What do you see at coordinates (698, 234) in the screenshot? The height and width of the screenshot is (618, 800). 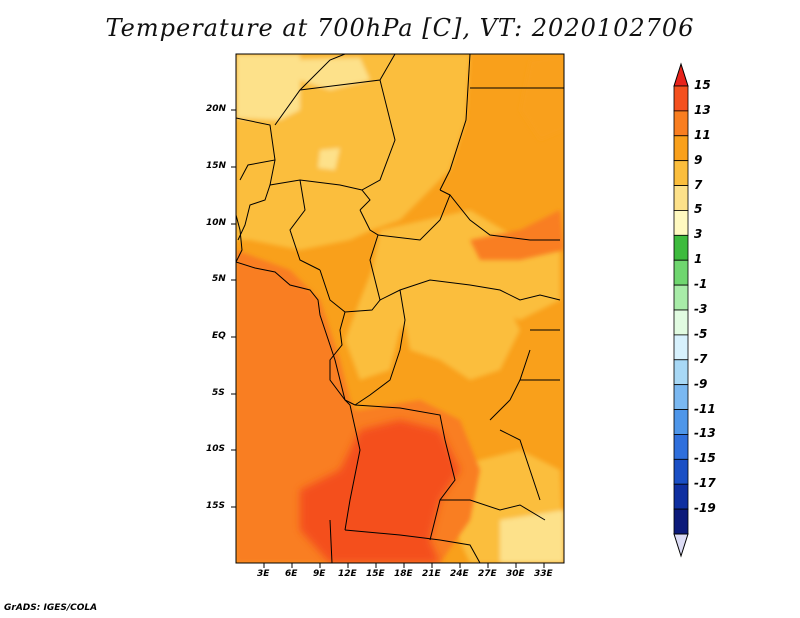 I see `colorbar-label: 3` at bounding box center [698, 234].